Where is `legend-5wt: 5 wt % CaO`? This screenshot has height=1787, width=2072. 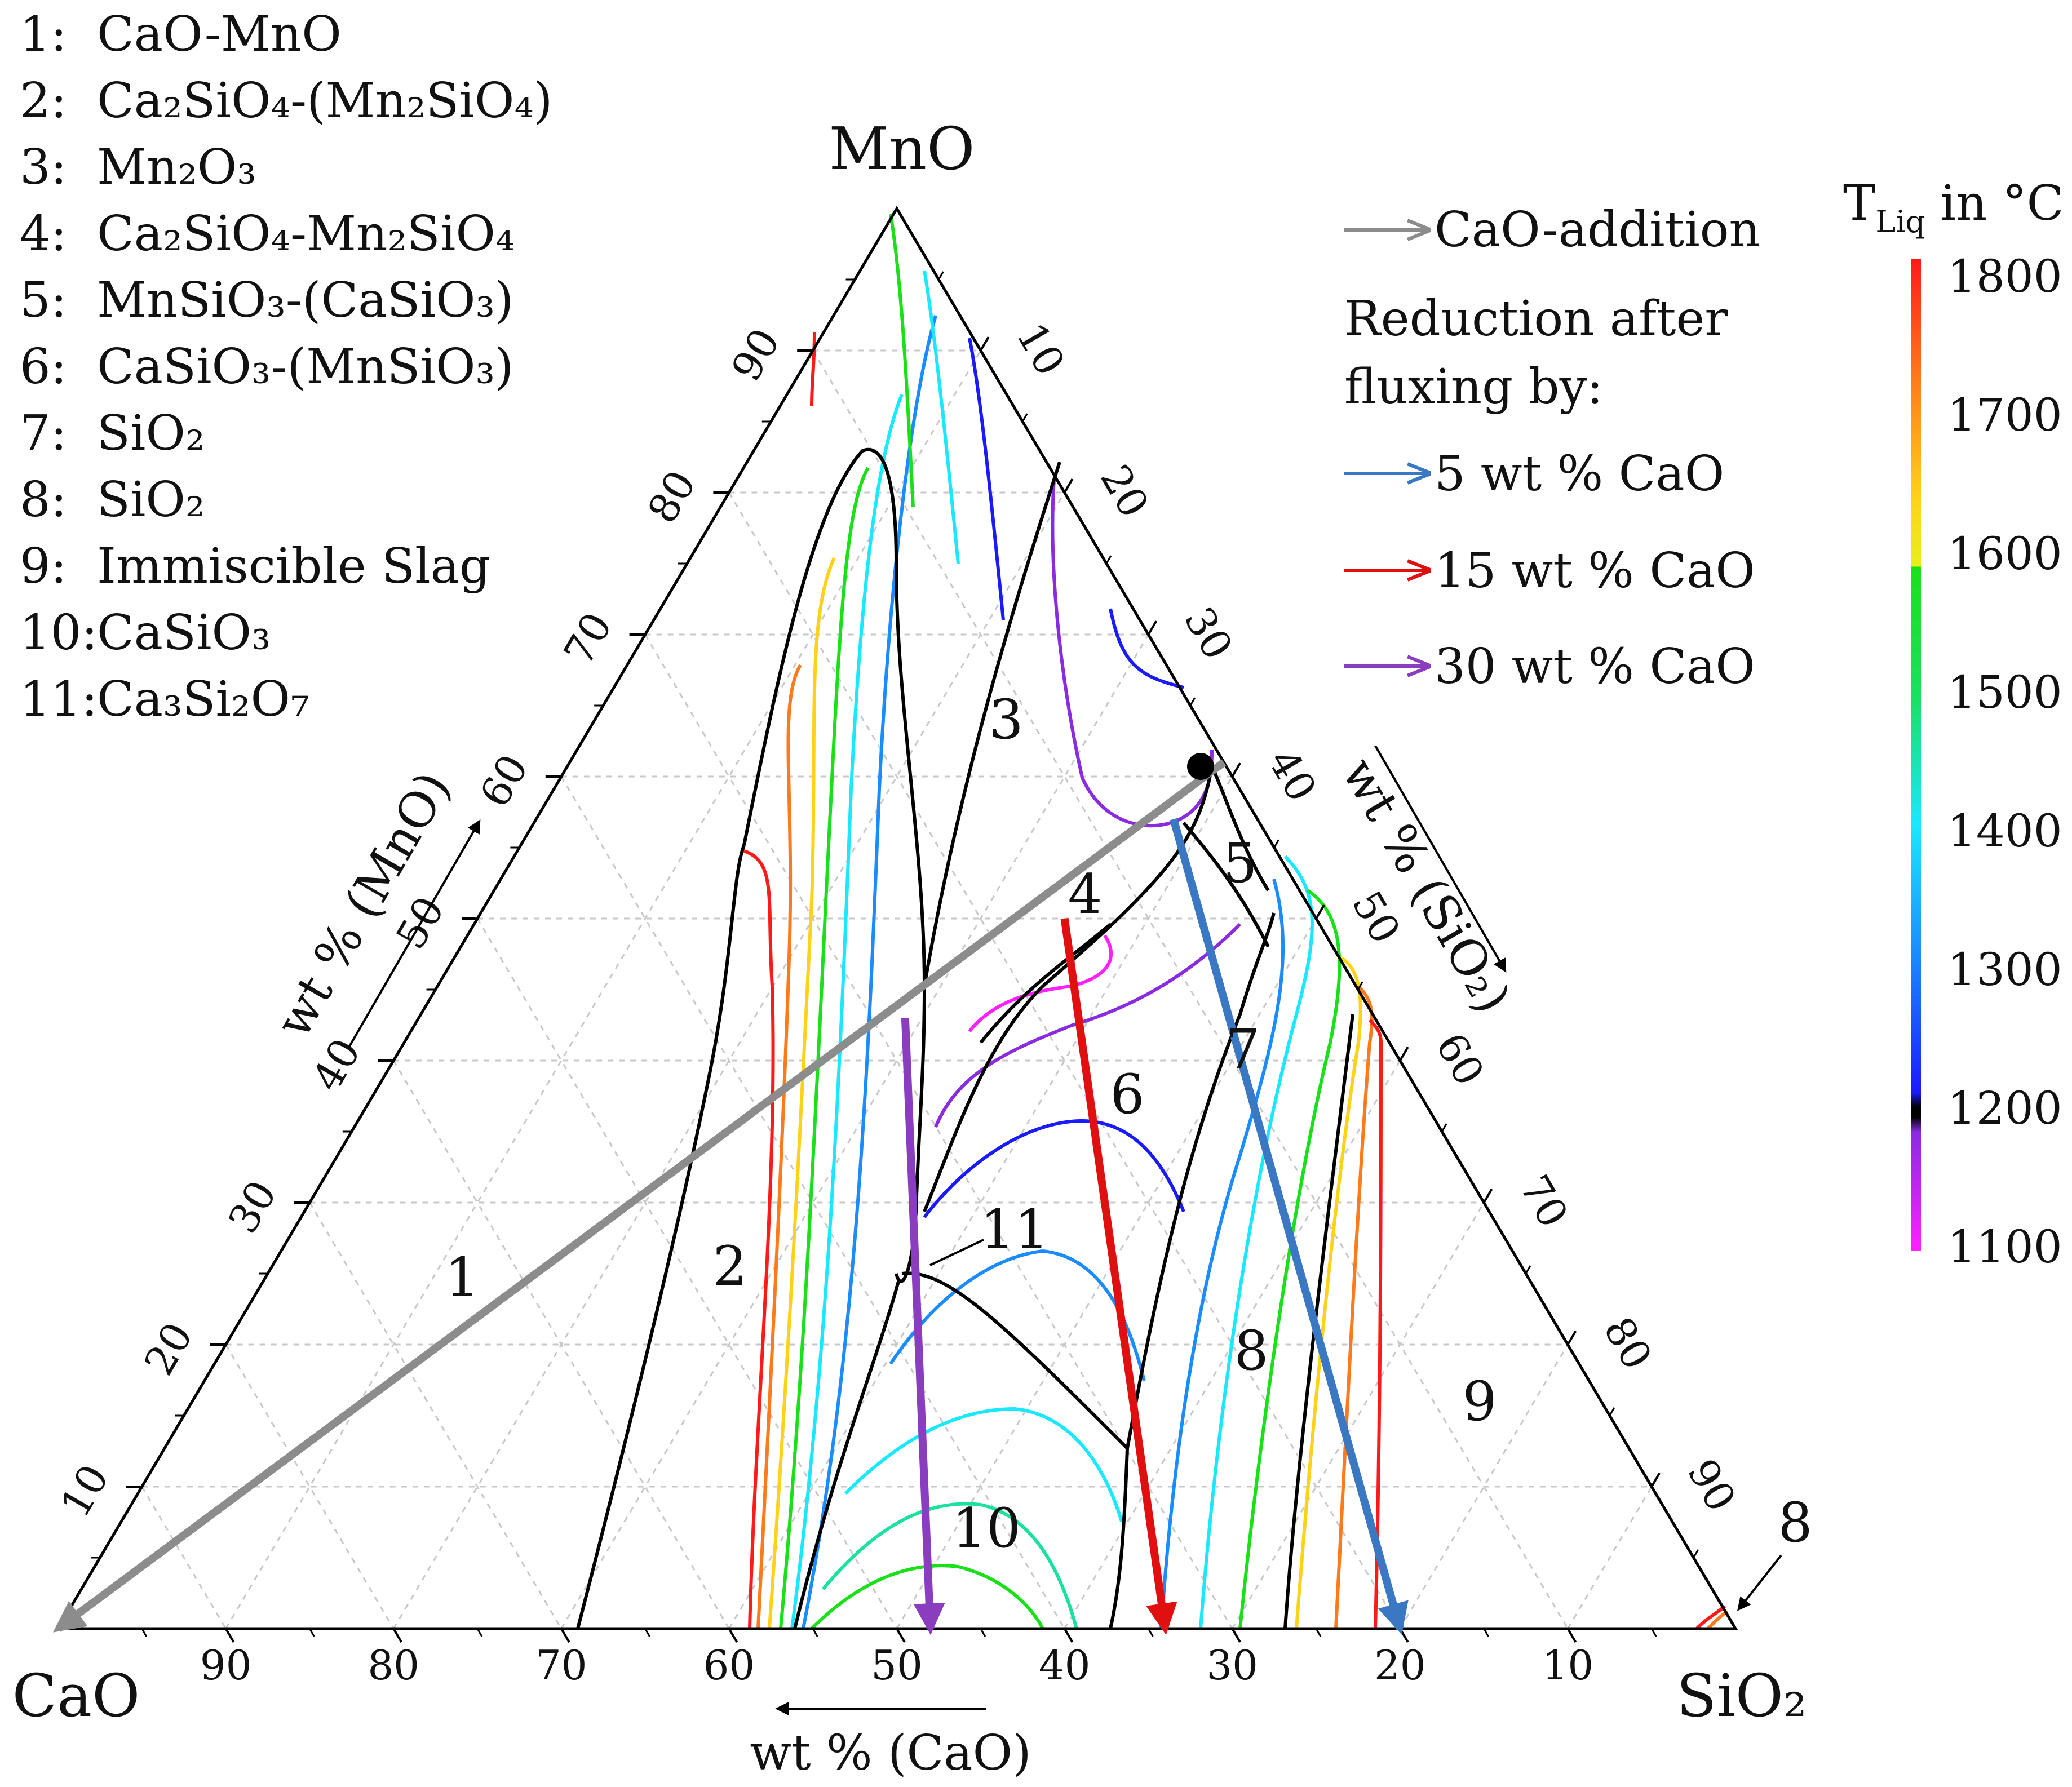 legend-5wt: 5 wt % CaO is located at coordinates (1579, 474).